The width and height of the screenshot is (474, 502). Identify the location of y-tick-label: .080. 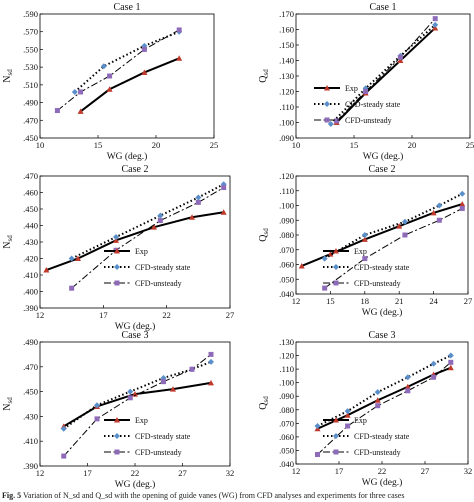
(286, 410).